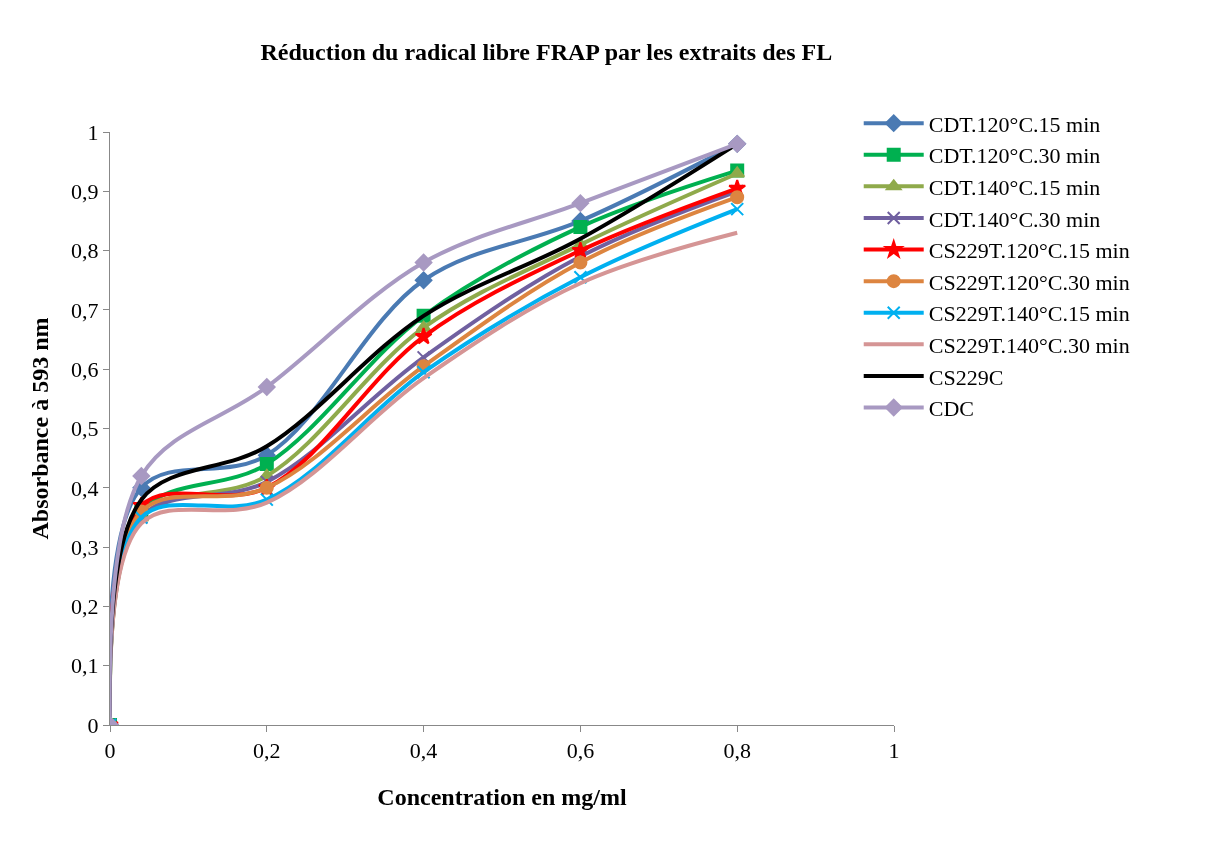 The image size is (1214, 855). What do you see at coordinates (1014, 124) in the screenshot?
I see `legend-label: CDT.120°C.15 min` at bounding box center [1014, 124].